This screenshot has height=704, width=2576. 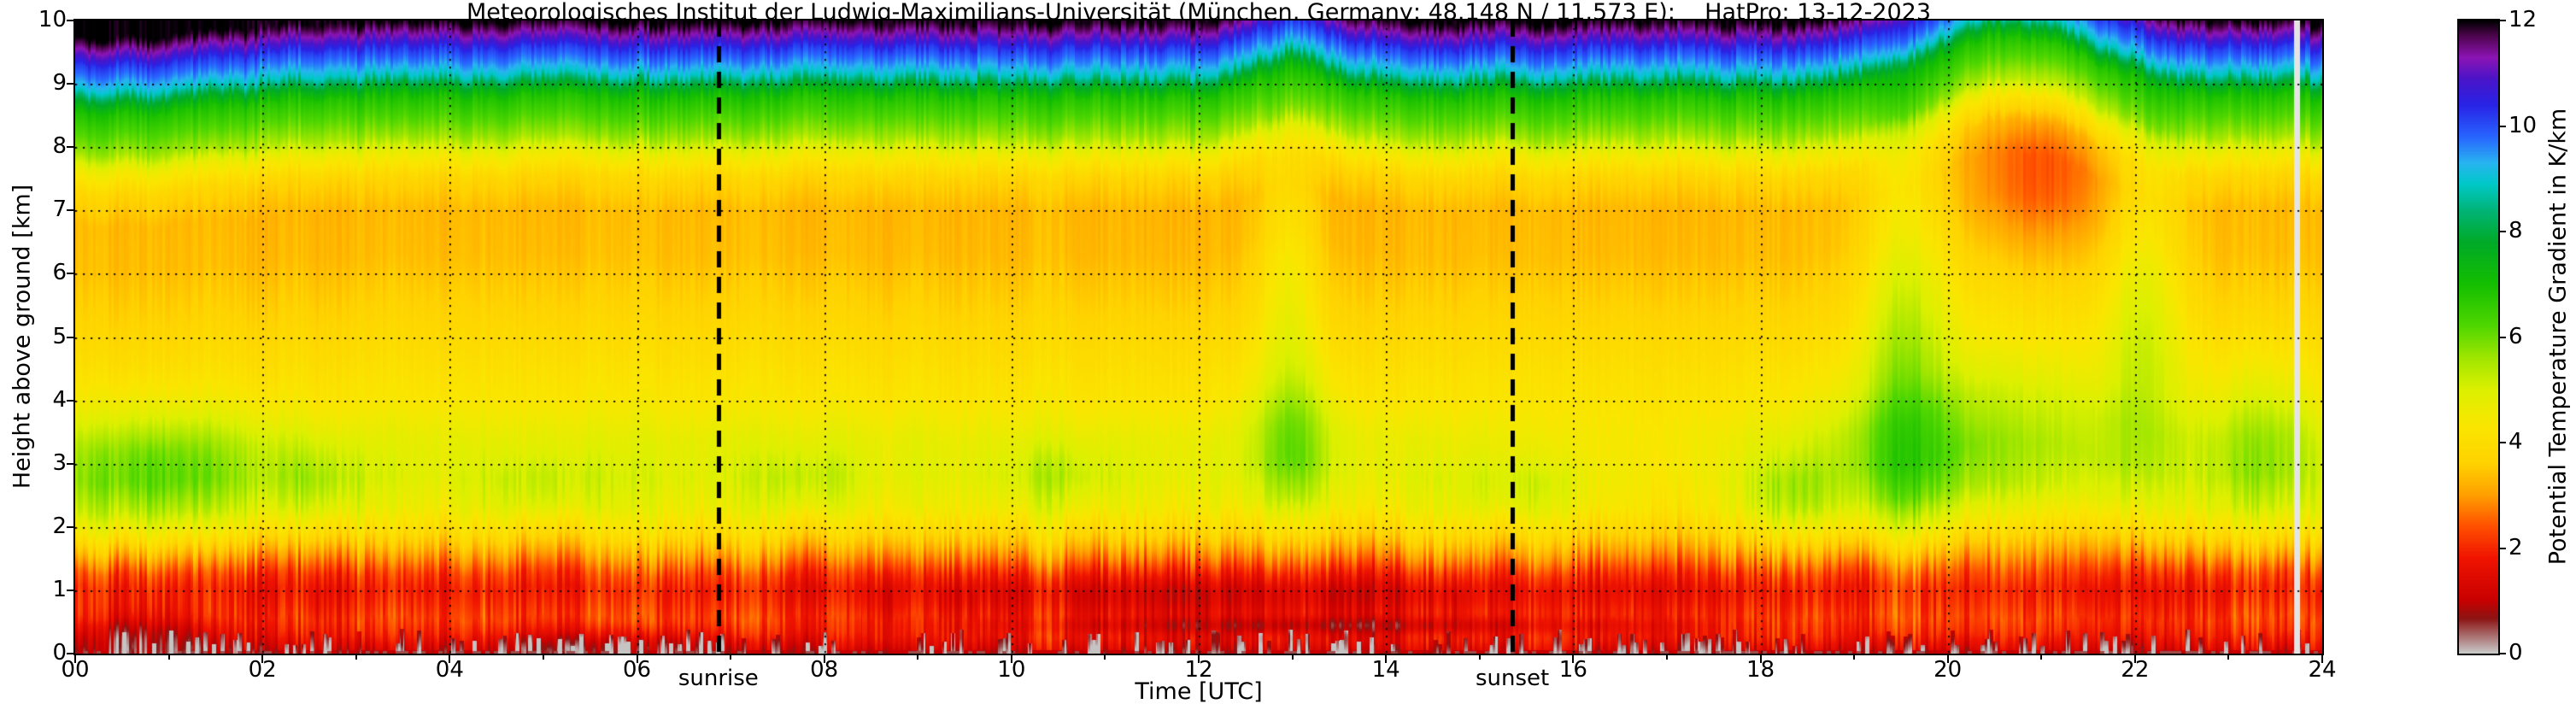 I want to click on y-tick-label: 10, so click(x=52, y=19).